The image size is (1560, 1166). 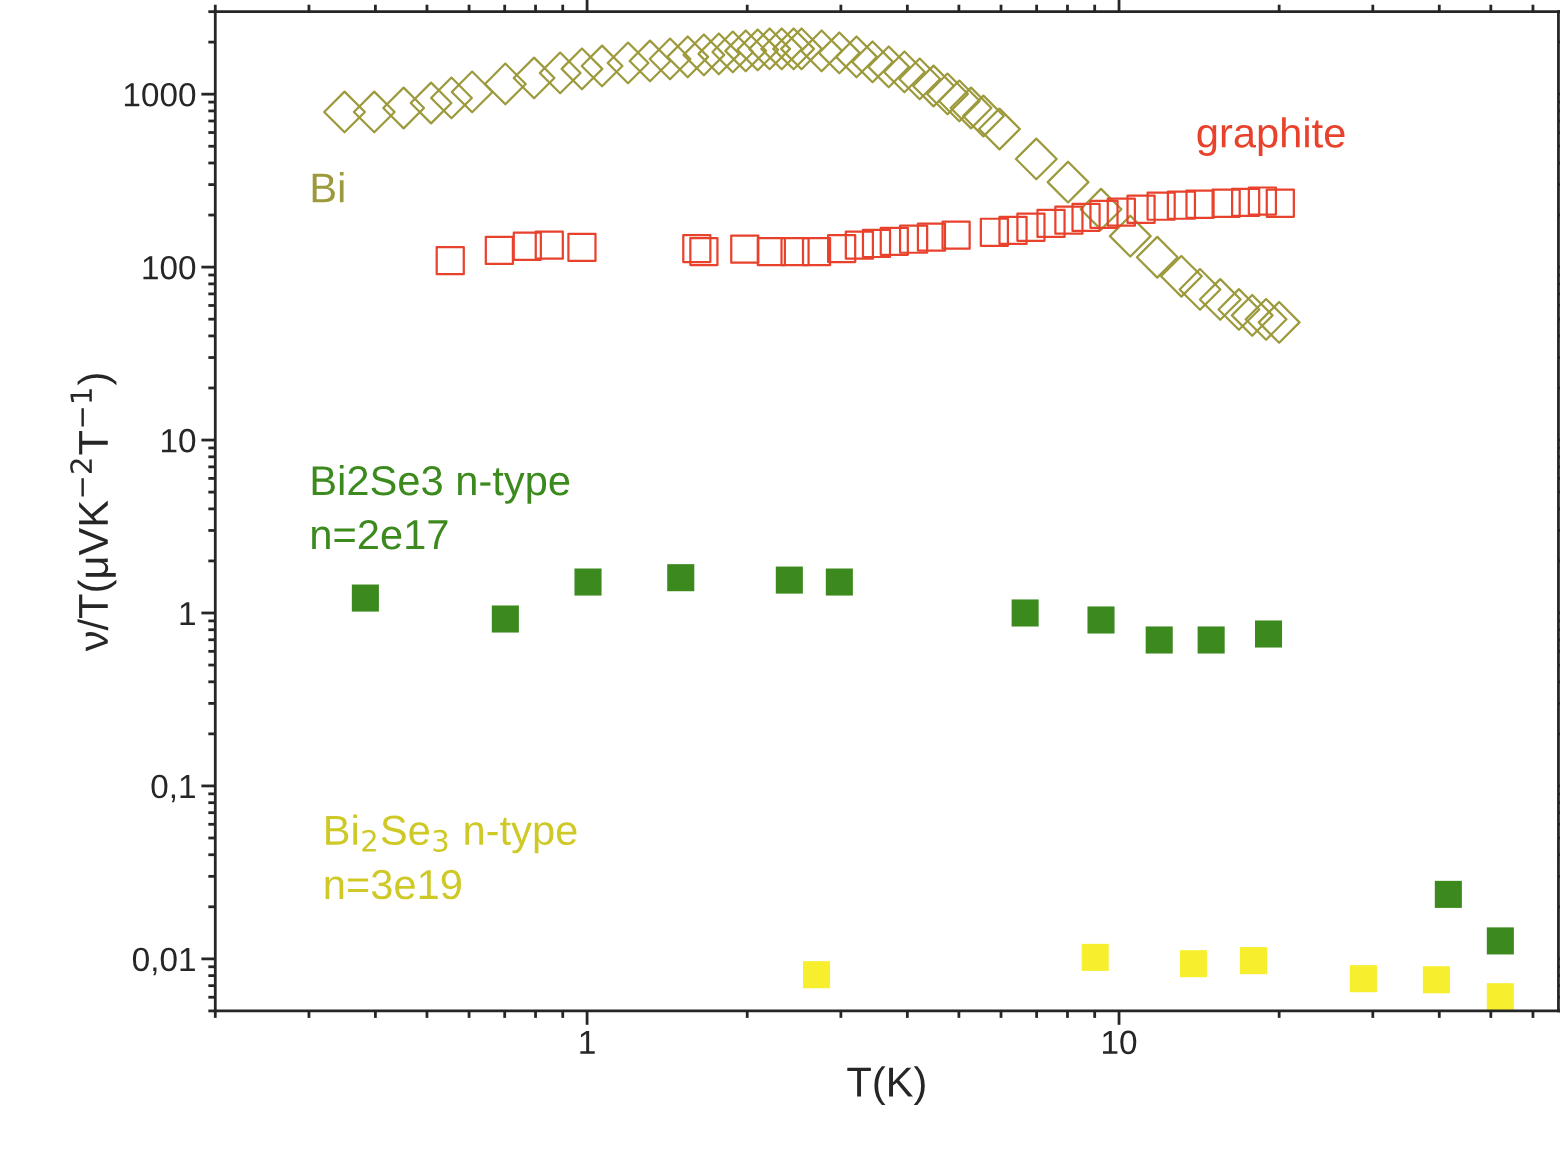 What do you see at coordinates (886, 1086) in the screenshot?
I see `x-axis-title: T(K)` at bounding box center [886, 1086].